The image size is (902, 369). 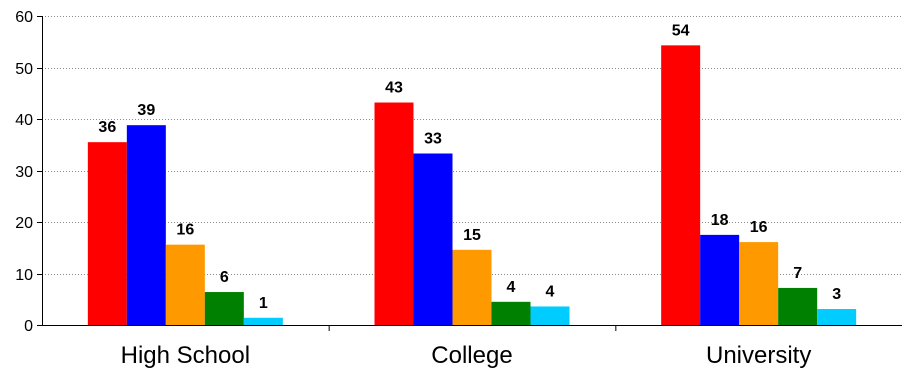 I want to click on y-tick-label: 30, so click(x=24, y=172).